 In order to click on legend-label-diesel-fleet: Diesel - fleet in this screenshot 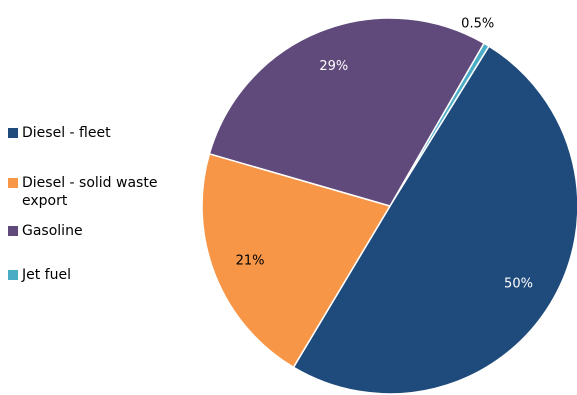, I will do `click(66, 133)`.